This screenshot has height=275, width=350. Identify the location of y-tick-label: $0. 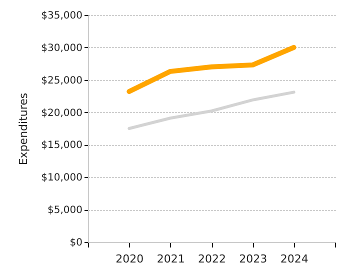
(76, 243).